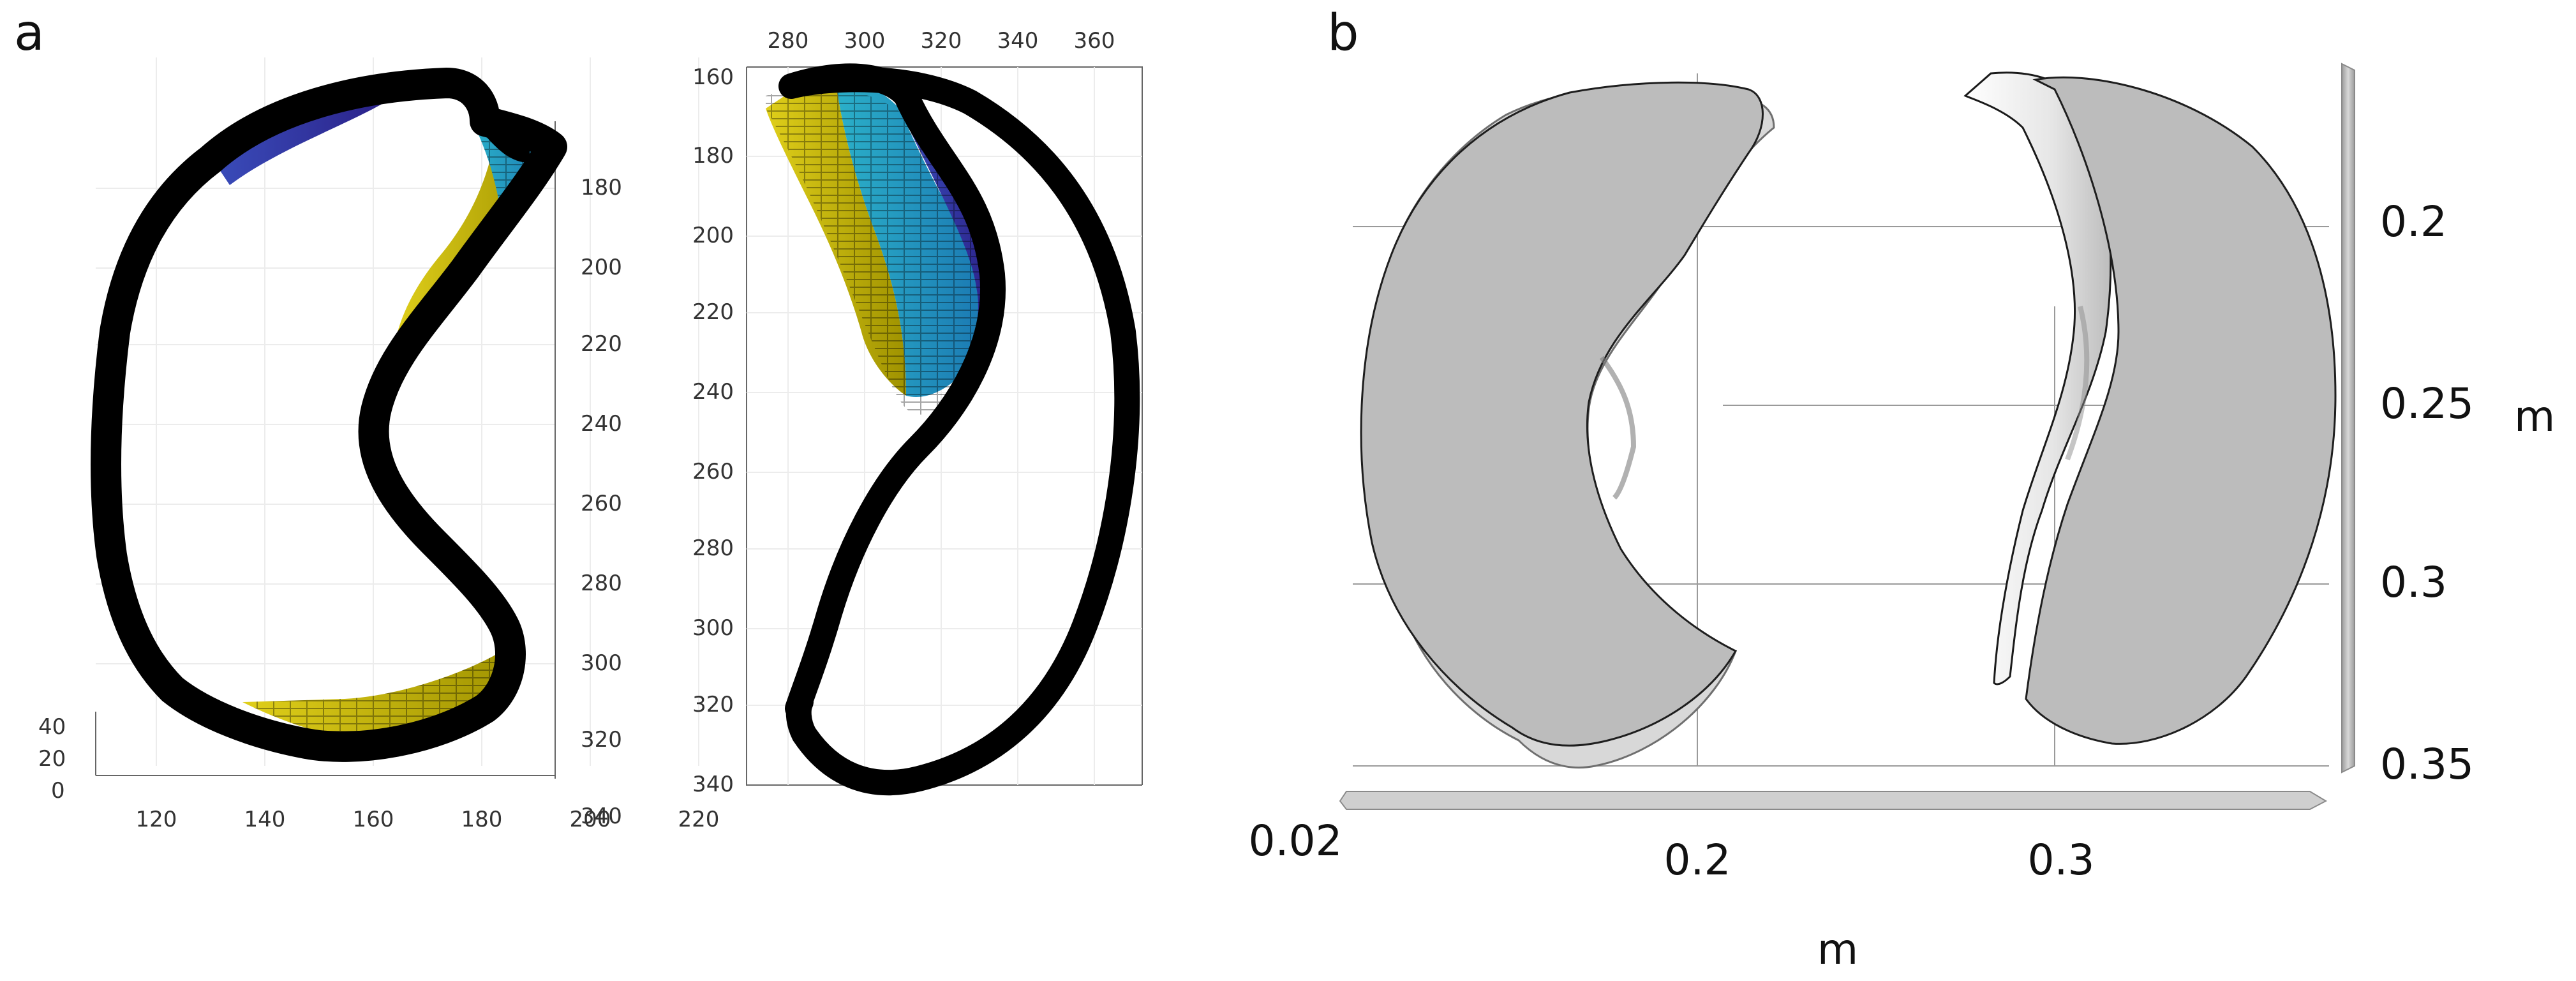  What do you see at coordinates (590, 820) in the screenshot?
I see `x-tick: 200` at bounding box center [590, 820].